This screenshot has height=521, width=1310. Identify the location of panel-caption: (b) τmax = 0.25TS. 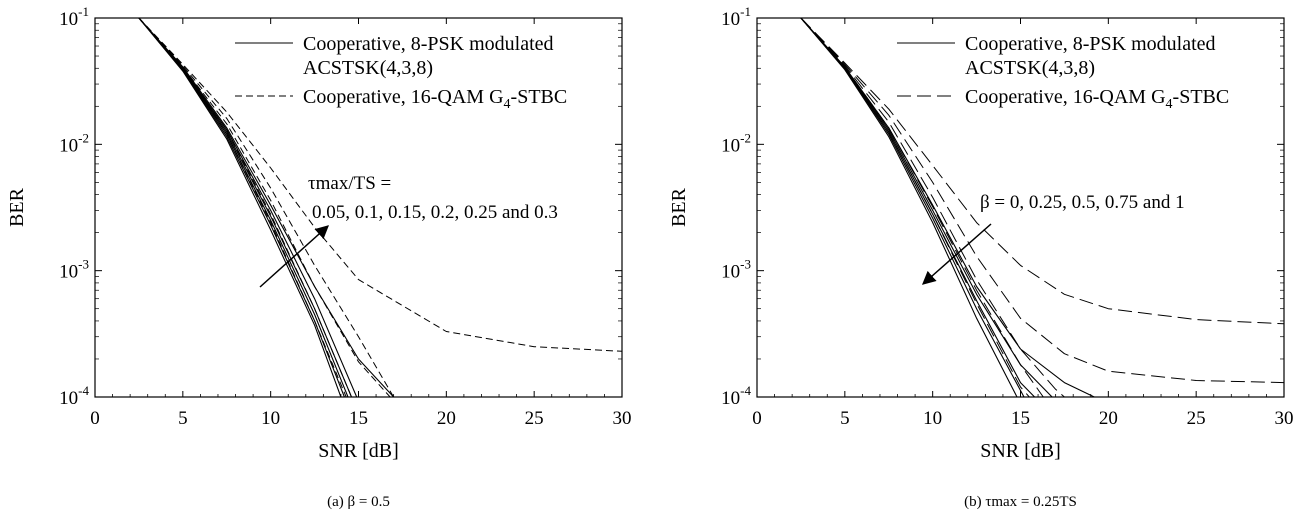
(1020, 502).